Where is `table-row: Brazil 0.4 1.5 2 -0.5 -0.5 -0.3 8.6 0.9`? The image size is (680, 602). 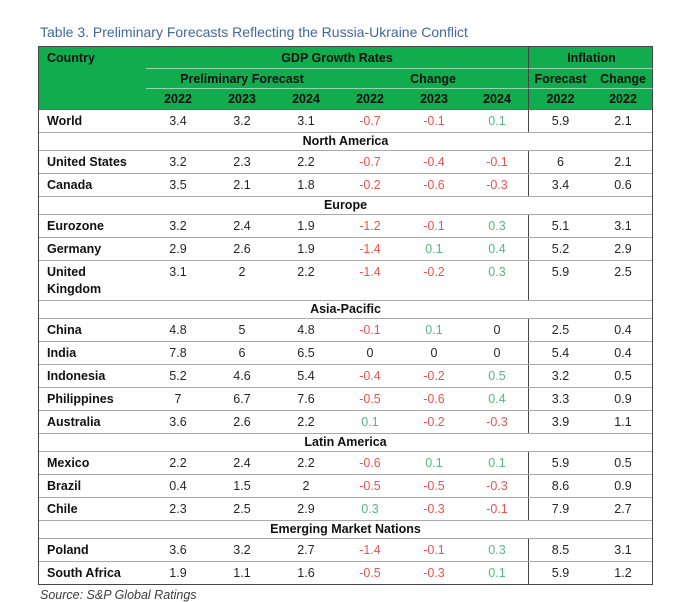 table-row: Brazil 0.4 1.5 2 -0.5 -0.5 -0.3 8.6 0.9 is located at coordinates (345, 486).